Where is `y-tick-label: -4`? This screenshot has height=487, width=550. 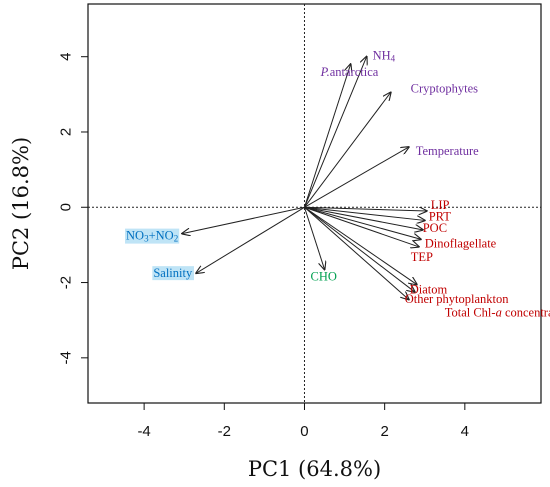
y-tick-label: -4 is located at coordinates (66, 357).